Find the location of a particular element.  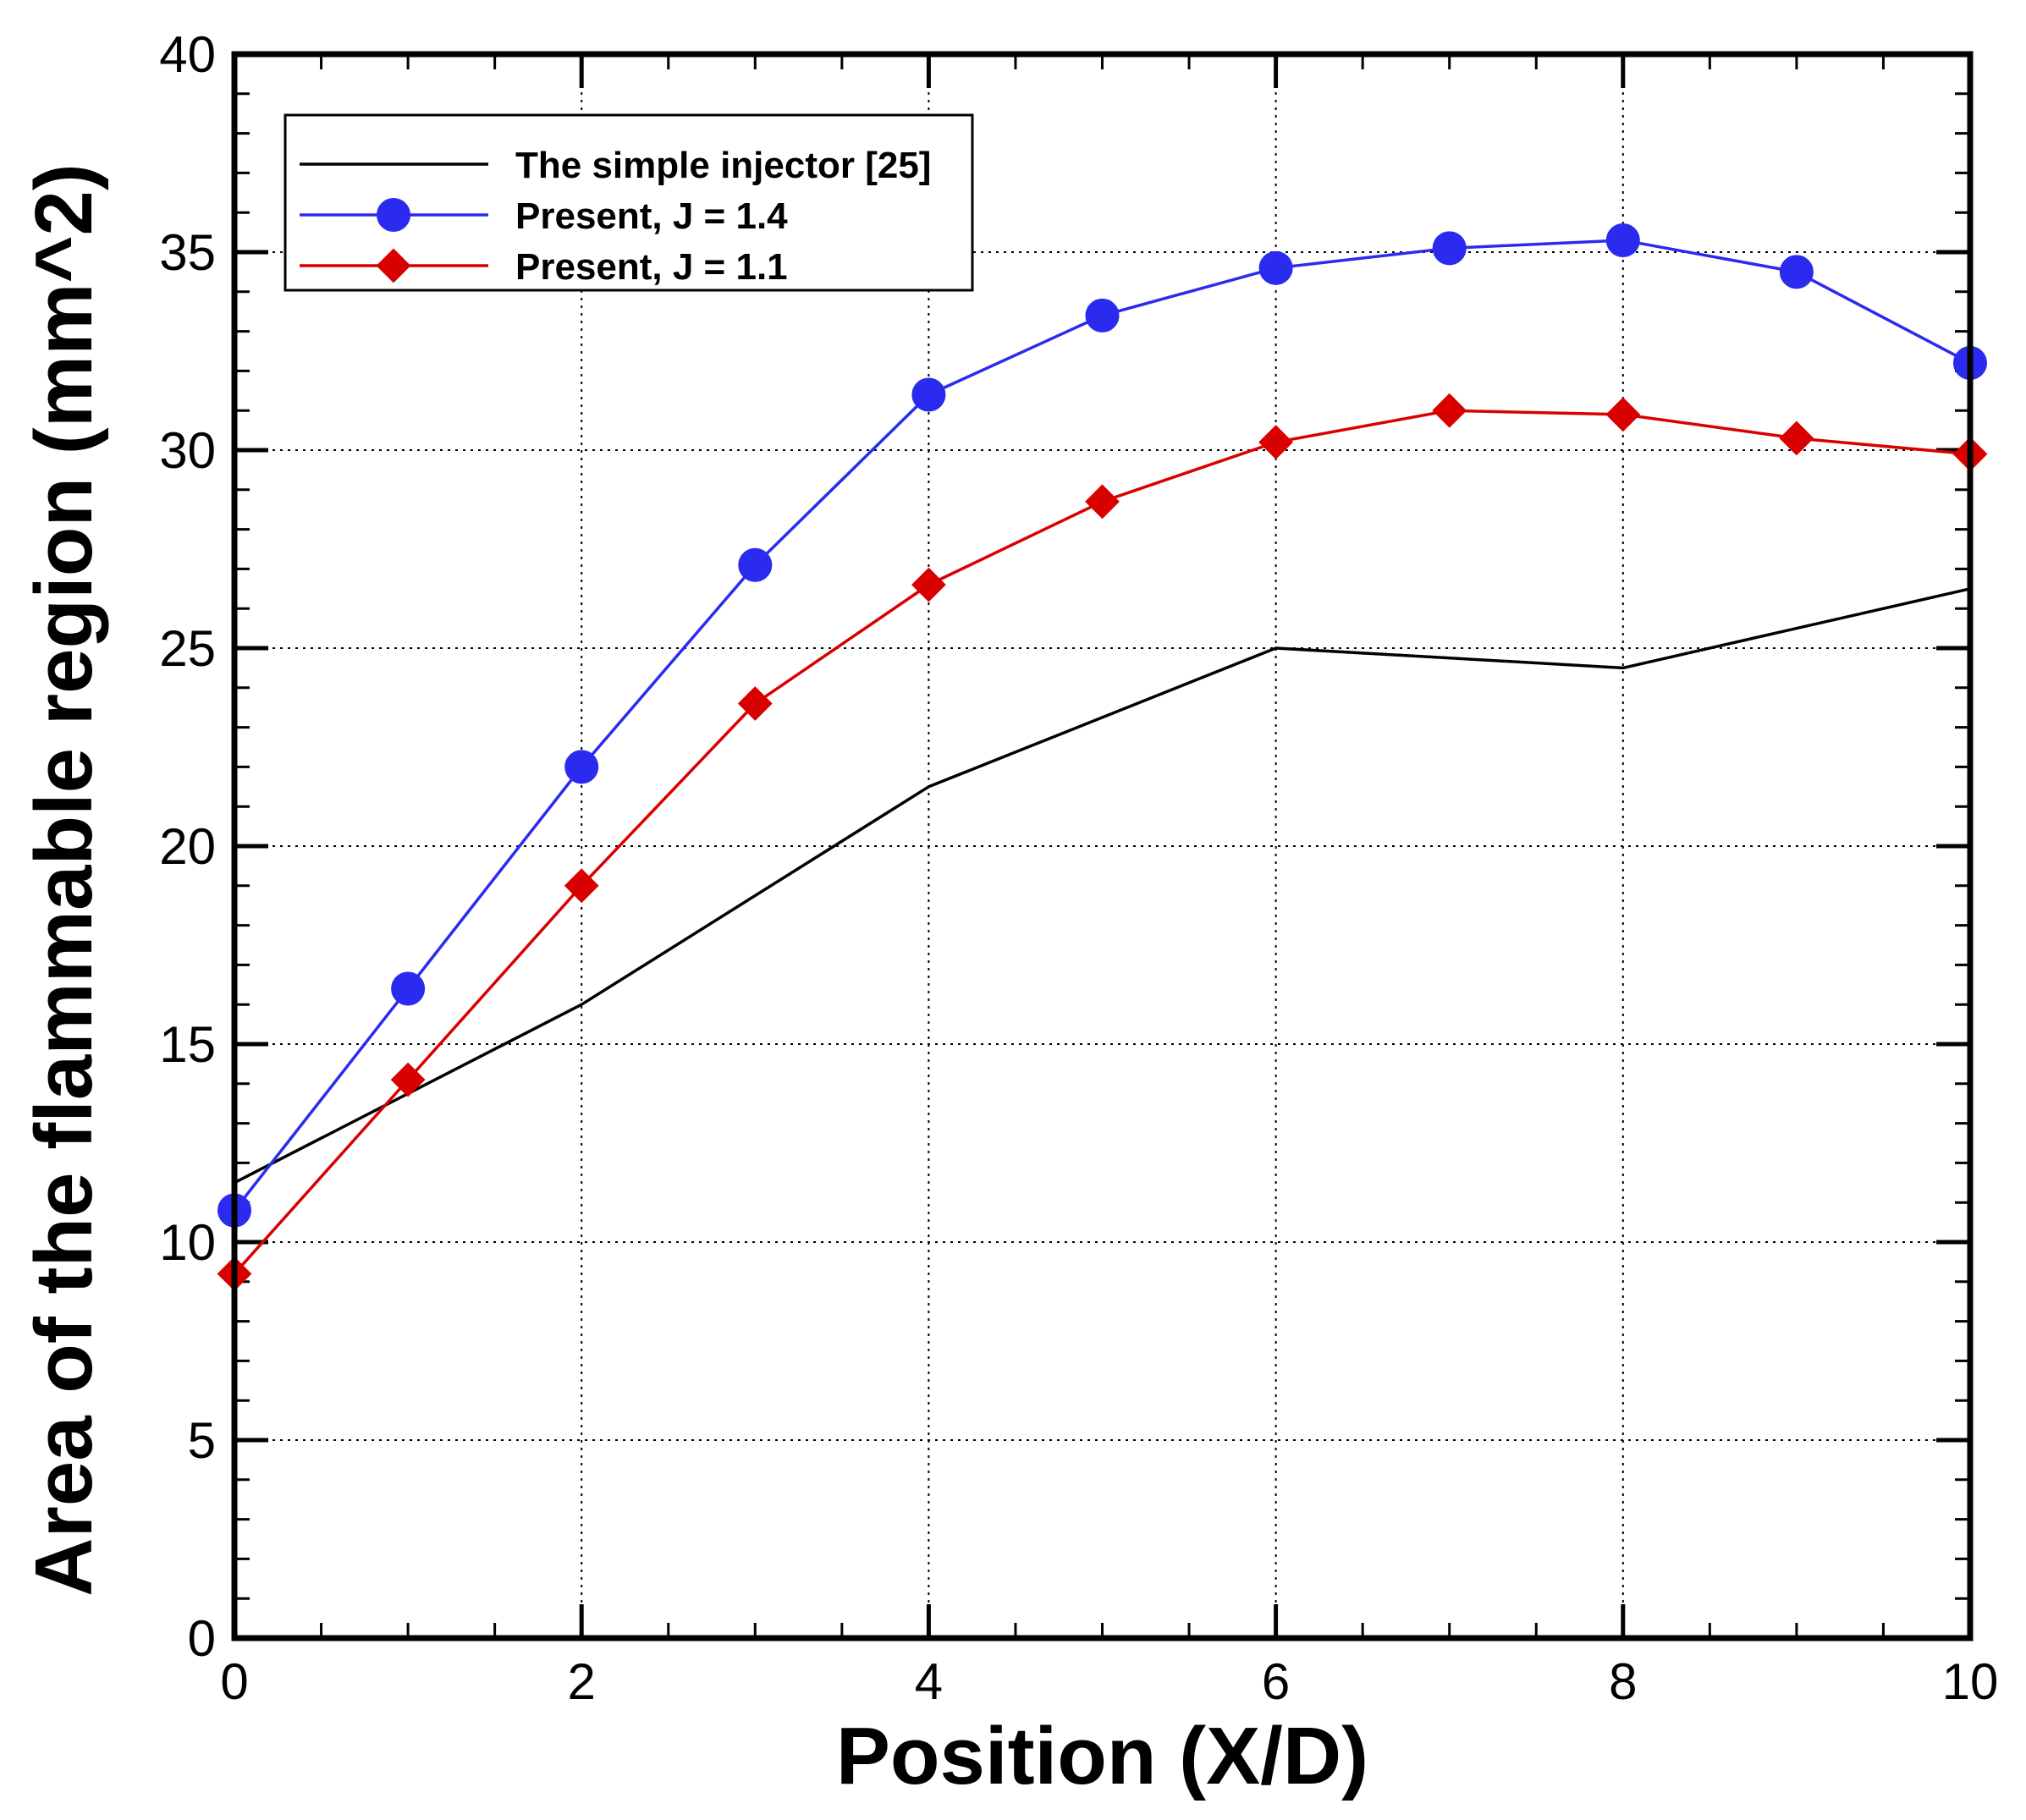

legend-entry: Present, J = 1.4 is located at coordinates (544, 216).